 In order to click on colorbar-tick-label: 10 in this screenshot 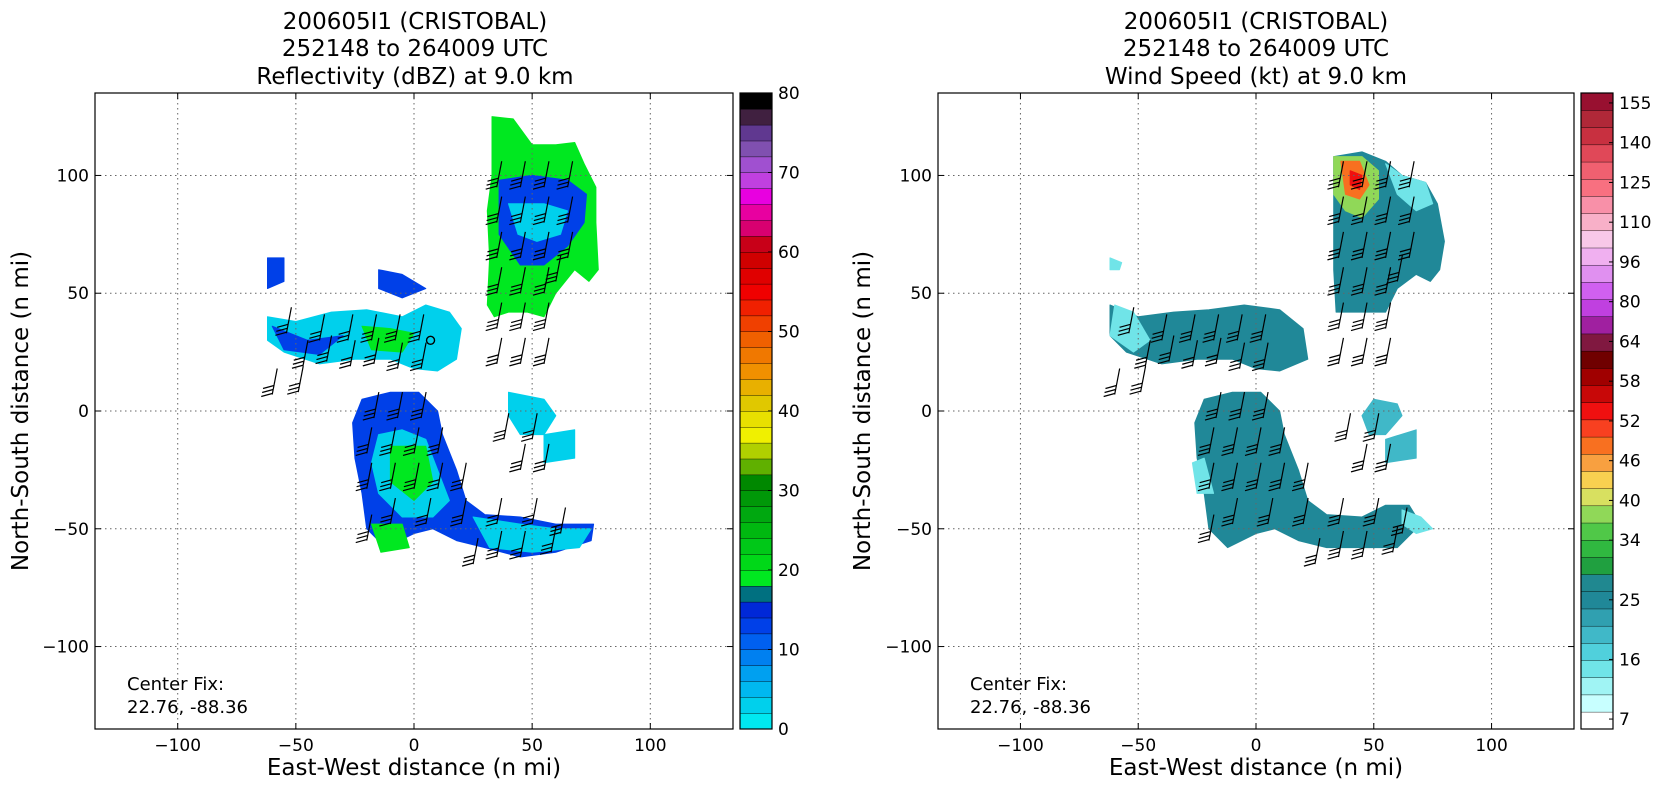, I will do `click(789, 651)`.